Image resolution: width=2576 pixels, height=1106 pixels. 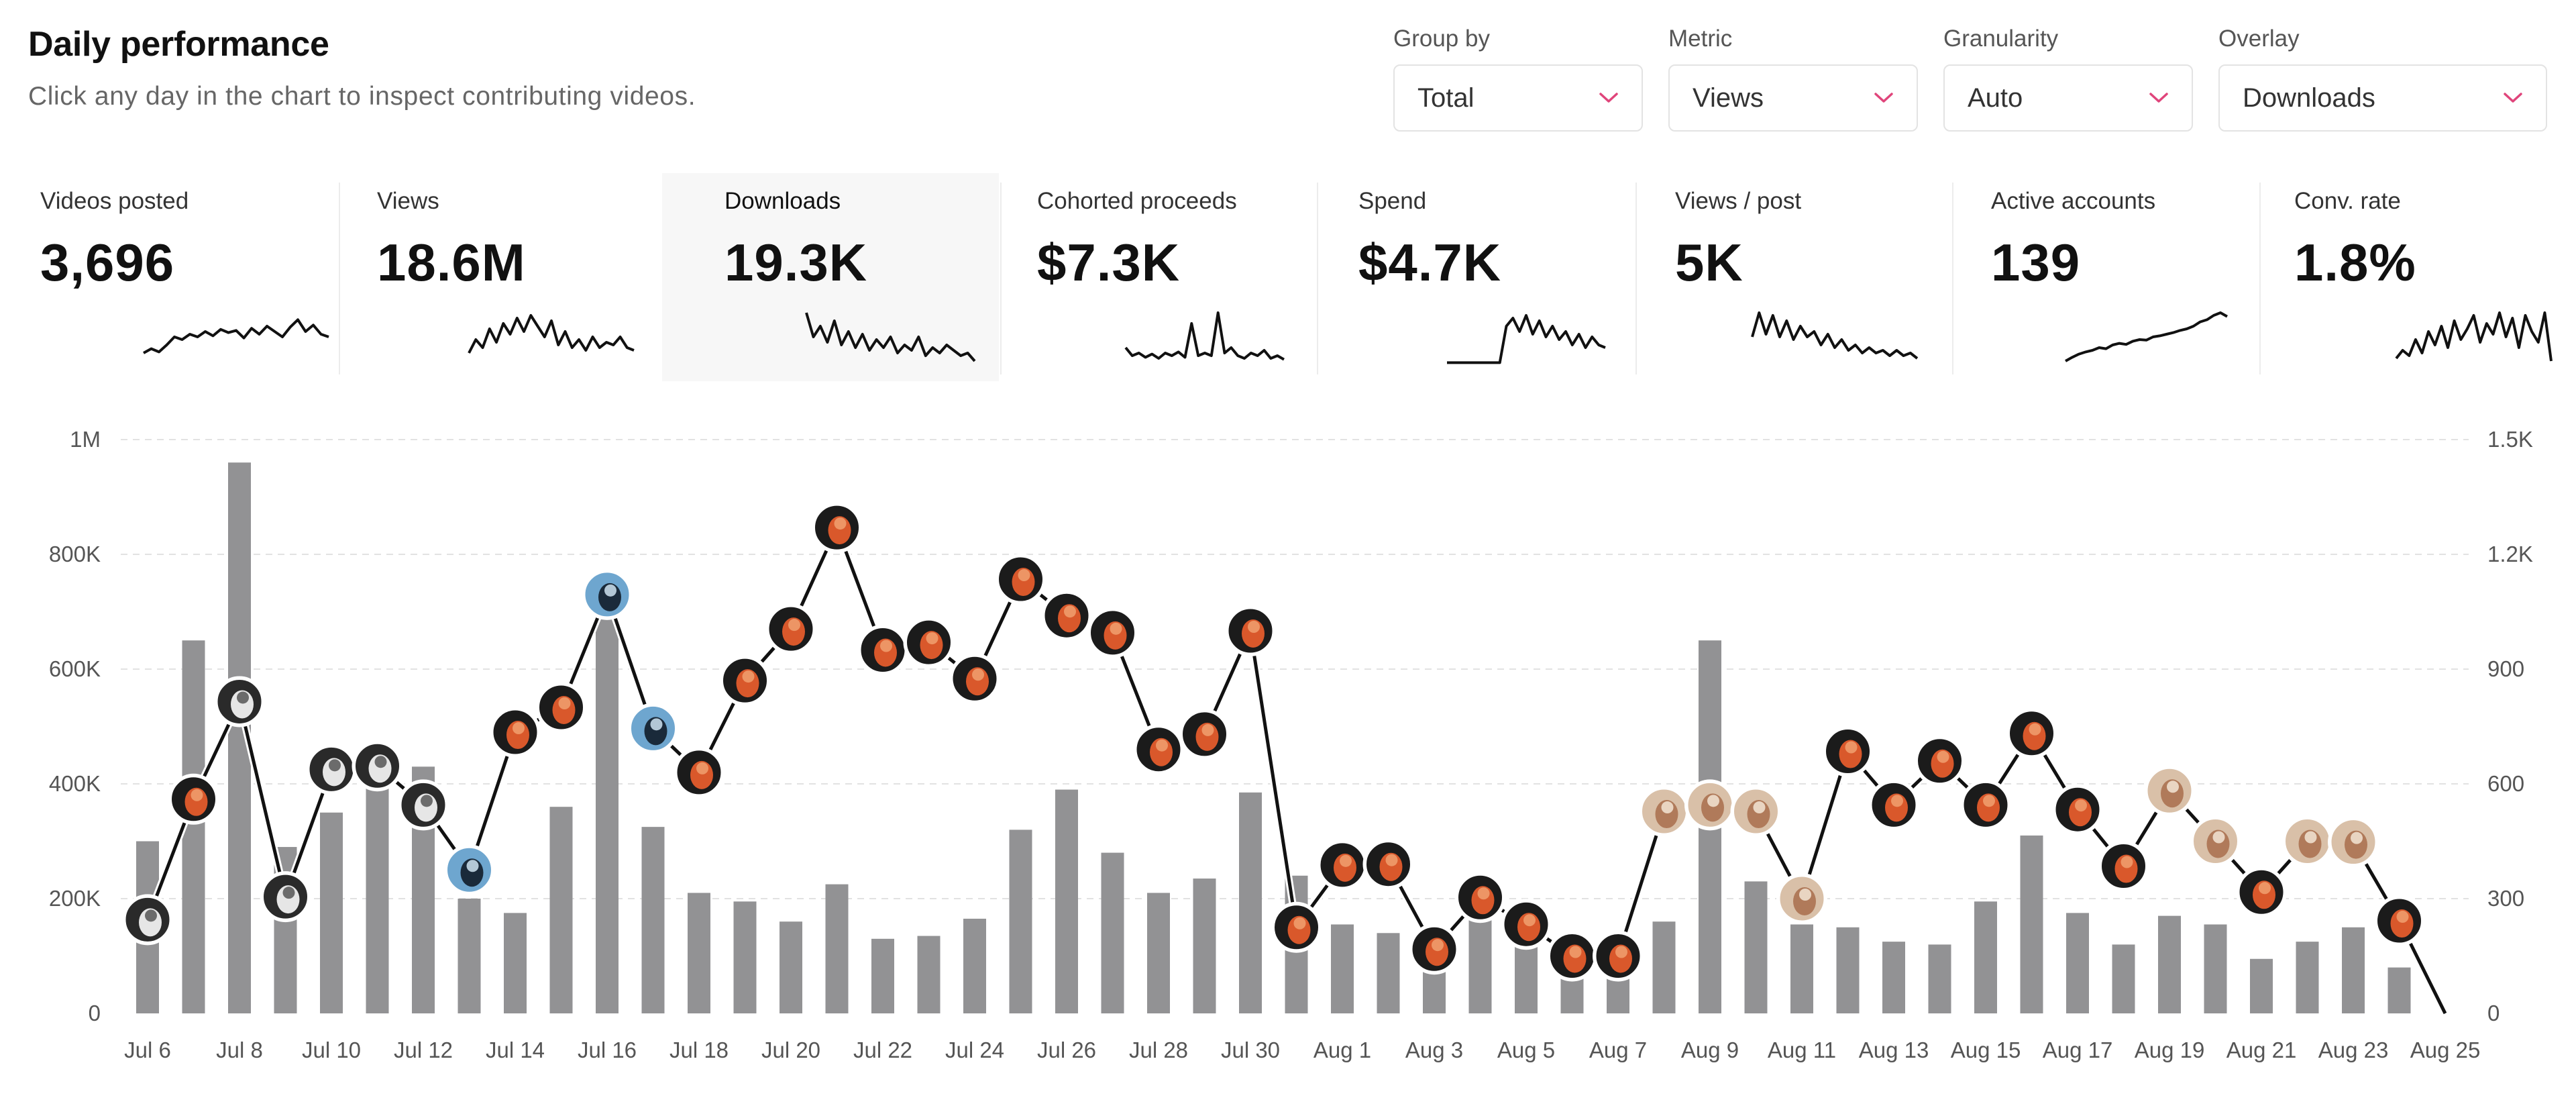 What do you see at coordinates (500, 277) in the screenshot?
I see `kpi-card-views: Views 18.6M` at bounding box center [500, 277].